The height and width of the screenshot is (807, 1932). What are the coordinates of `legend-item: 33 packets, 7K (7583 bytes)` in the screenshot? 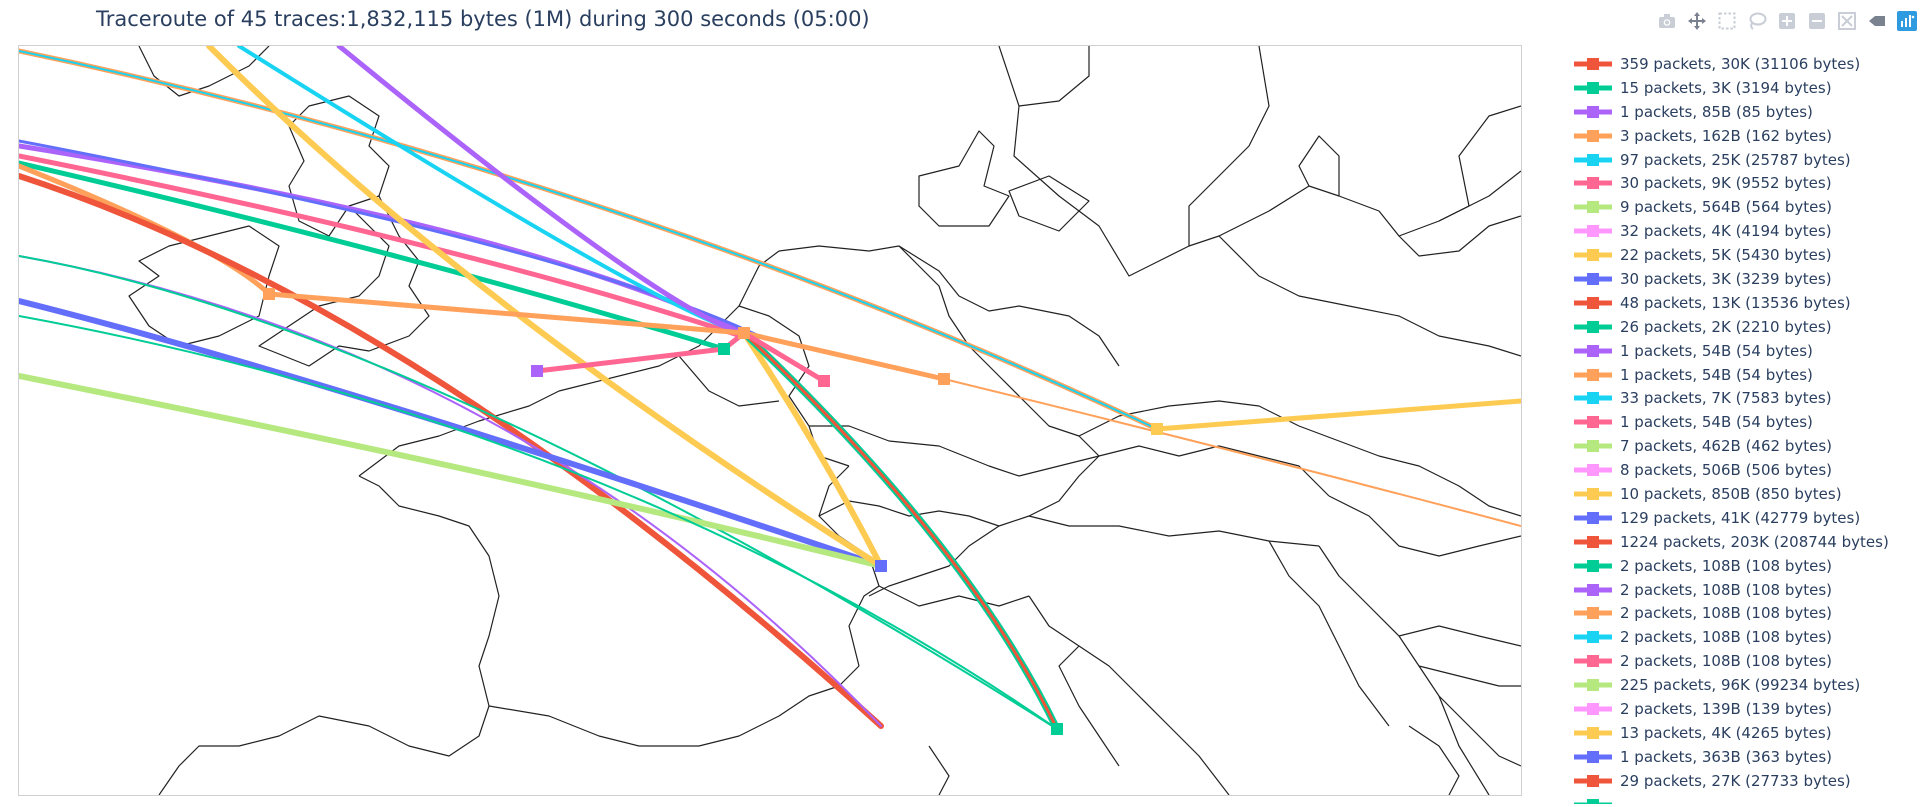 It's located at (1747, 398).